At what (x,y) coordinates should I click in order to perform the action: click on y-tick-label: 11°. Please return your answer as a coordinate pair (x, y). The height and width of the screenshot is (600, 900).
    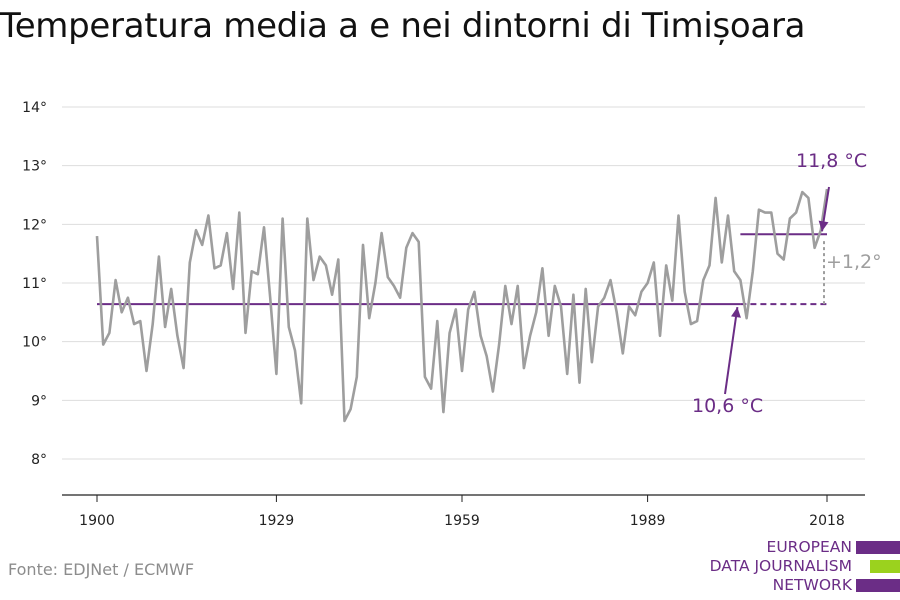
    Looking at the image, I should click on (34, 284).